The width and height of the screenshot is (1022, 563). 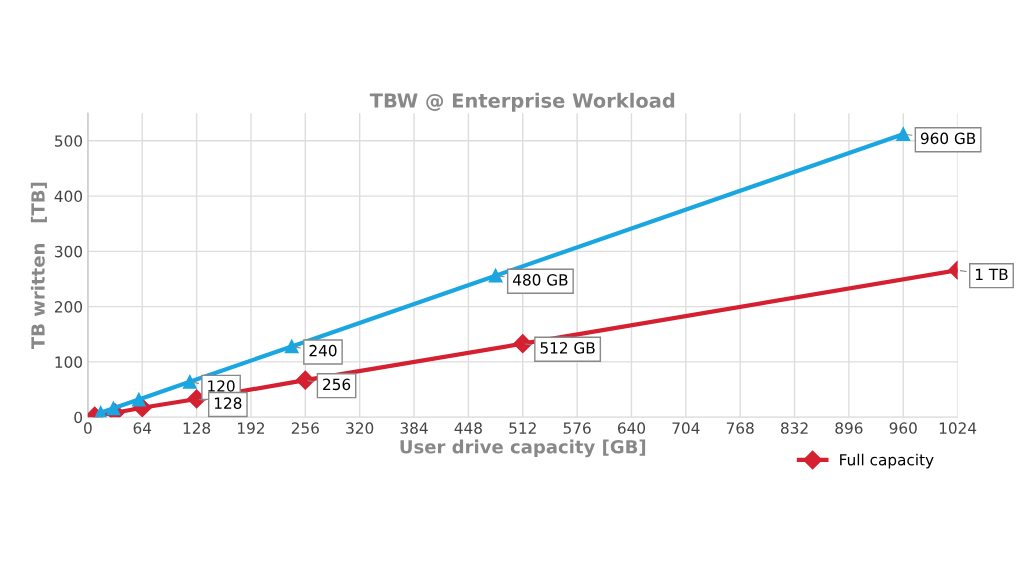 I want to click on x-tick-label: 512, so click(x=522, y=428).